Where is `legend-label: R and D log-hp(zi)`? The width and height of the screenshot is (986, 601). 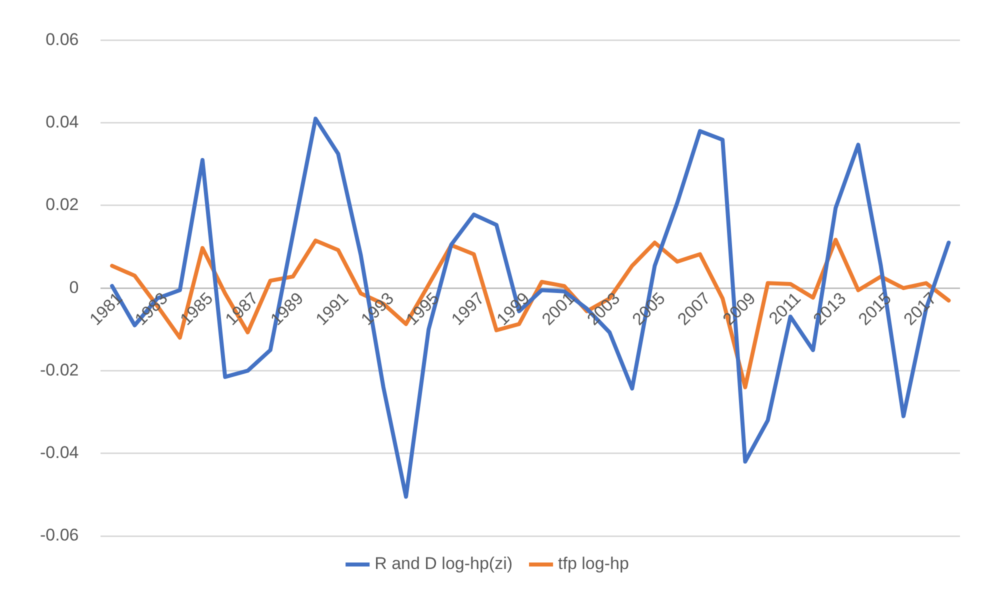 legend-label: R and D log-hp(zi) is located at coordinates (443, 564).